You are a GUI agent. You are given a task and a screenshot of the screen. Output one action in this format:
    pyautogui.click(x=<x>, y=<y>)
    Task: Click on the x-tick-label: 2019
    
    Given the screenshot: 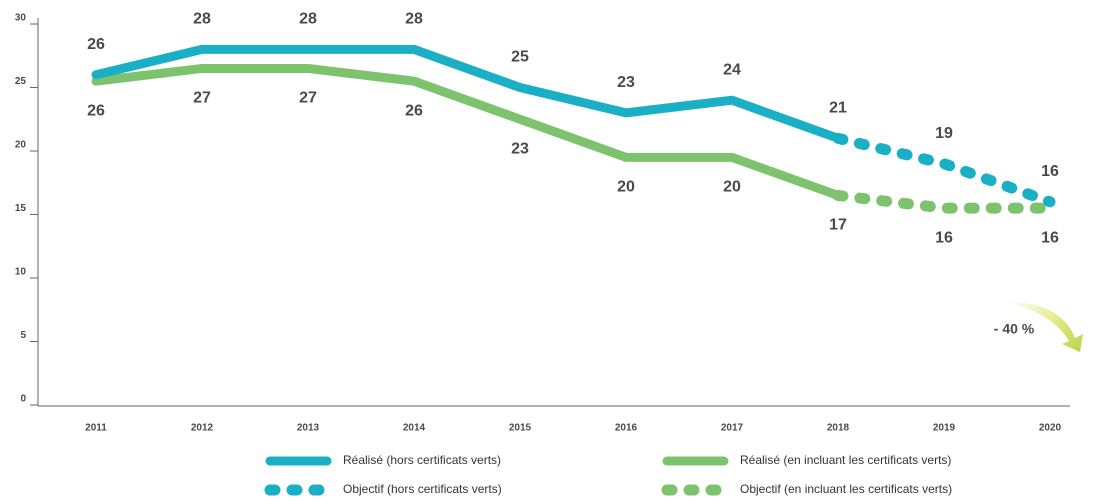 What is the action you would take?
    pyautogui.click(x=944, y=428)
    